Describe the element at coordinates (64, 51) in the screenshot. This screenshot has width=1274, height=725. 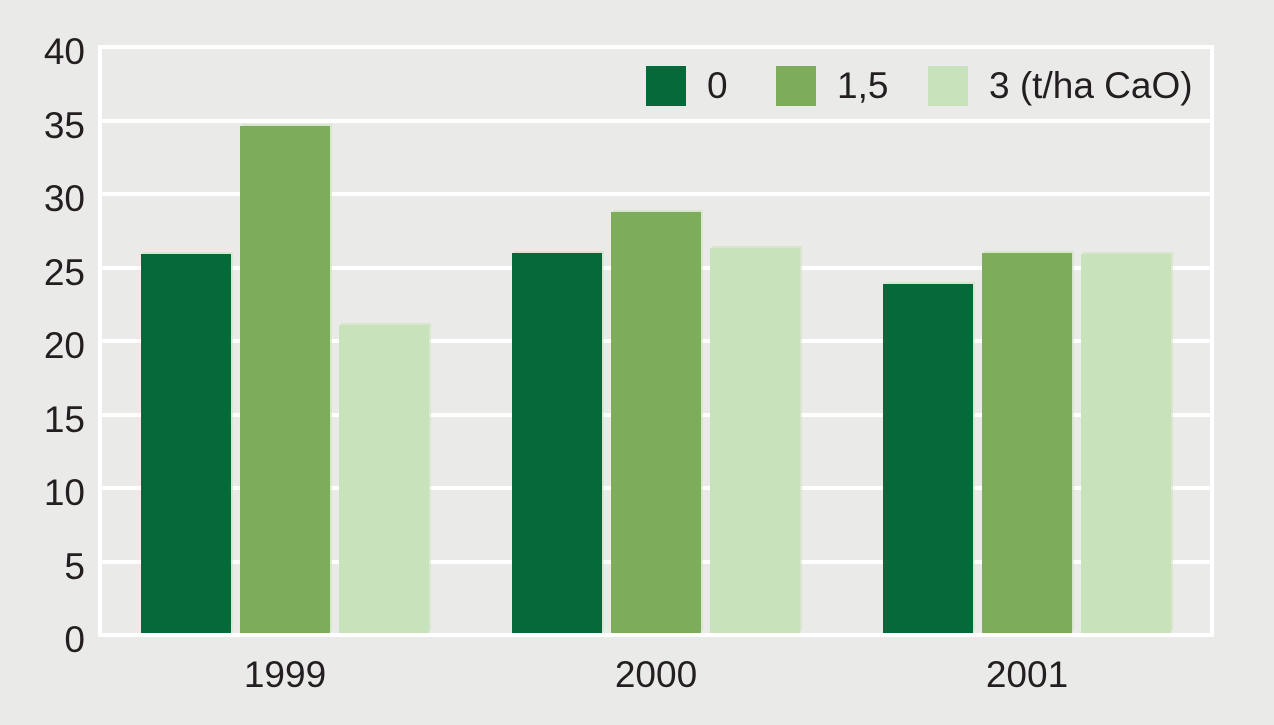
I see `y-axis-tick-label: 40` at that location.